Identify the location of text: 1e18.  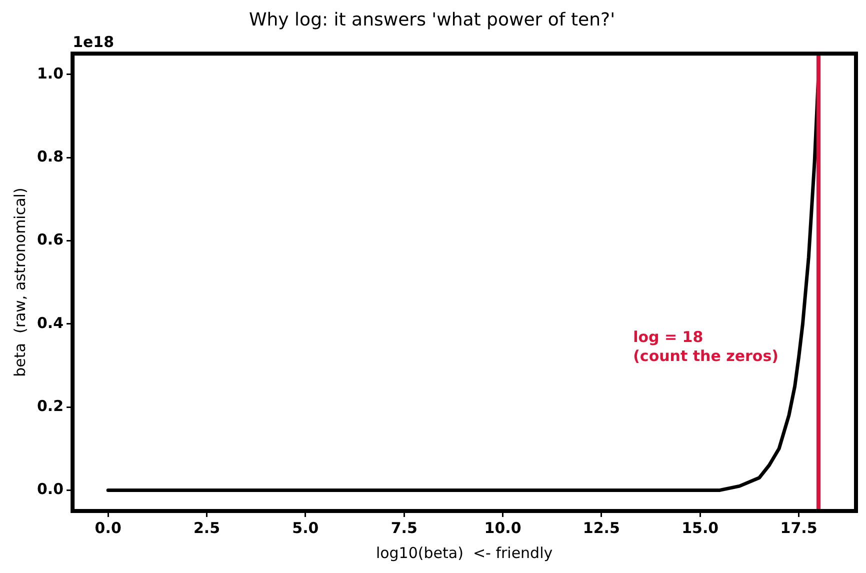
(93, 41).